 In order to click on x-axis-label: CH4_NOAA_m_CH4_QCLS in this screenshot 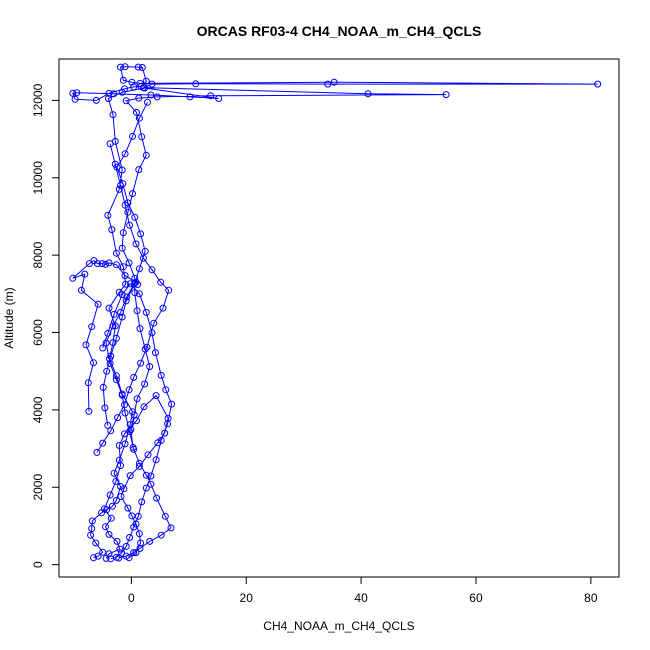, I will do `click(338, 626)`.